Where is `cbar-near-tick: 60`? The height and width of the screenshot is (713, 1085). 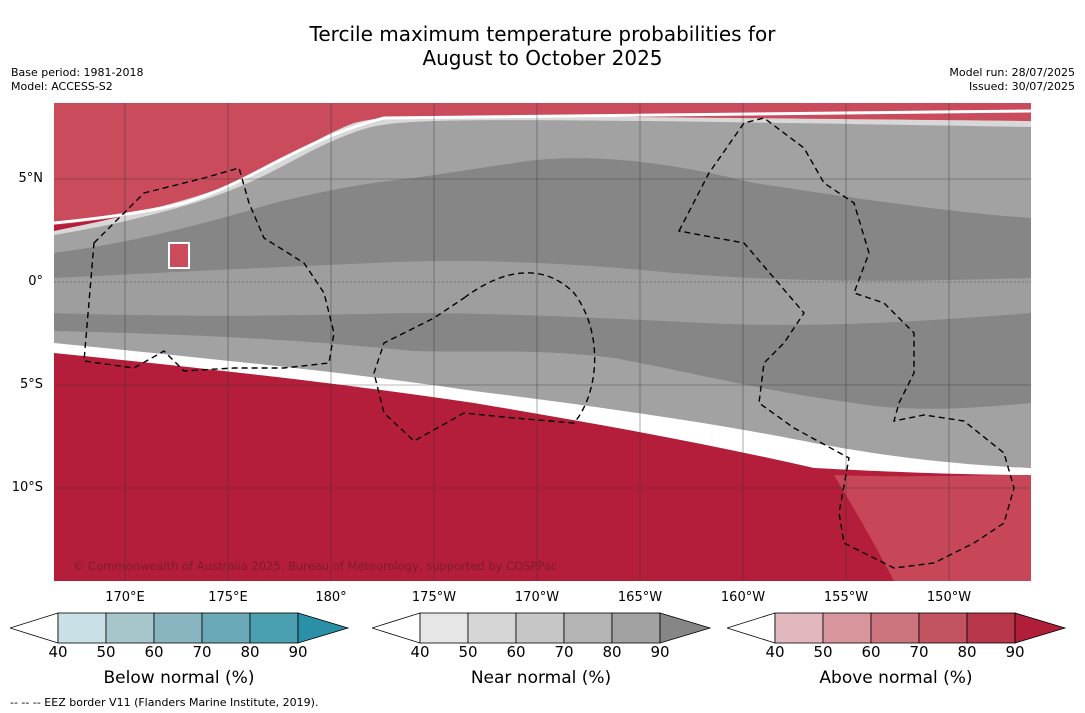 cbar-near-tick: 60 is located at coordinates (516, 652).